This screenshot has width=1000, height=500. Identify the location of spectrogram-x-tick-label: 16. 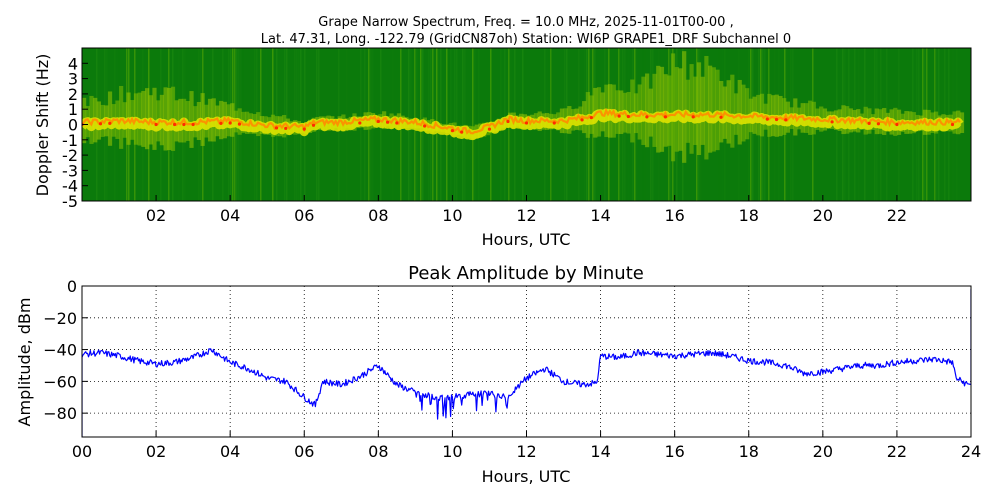
(674, 215).